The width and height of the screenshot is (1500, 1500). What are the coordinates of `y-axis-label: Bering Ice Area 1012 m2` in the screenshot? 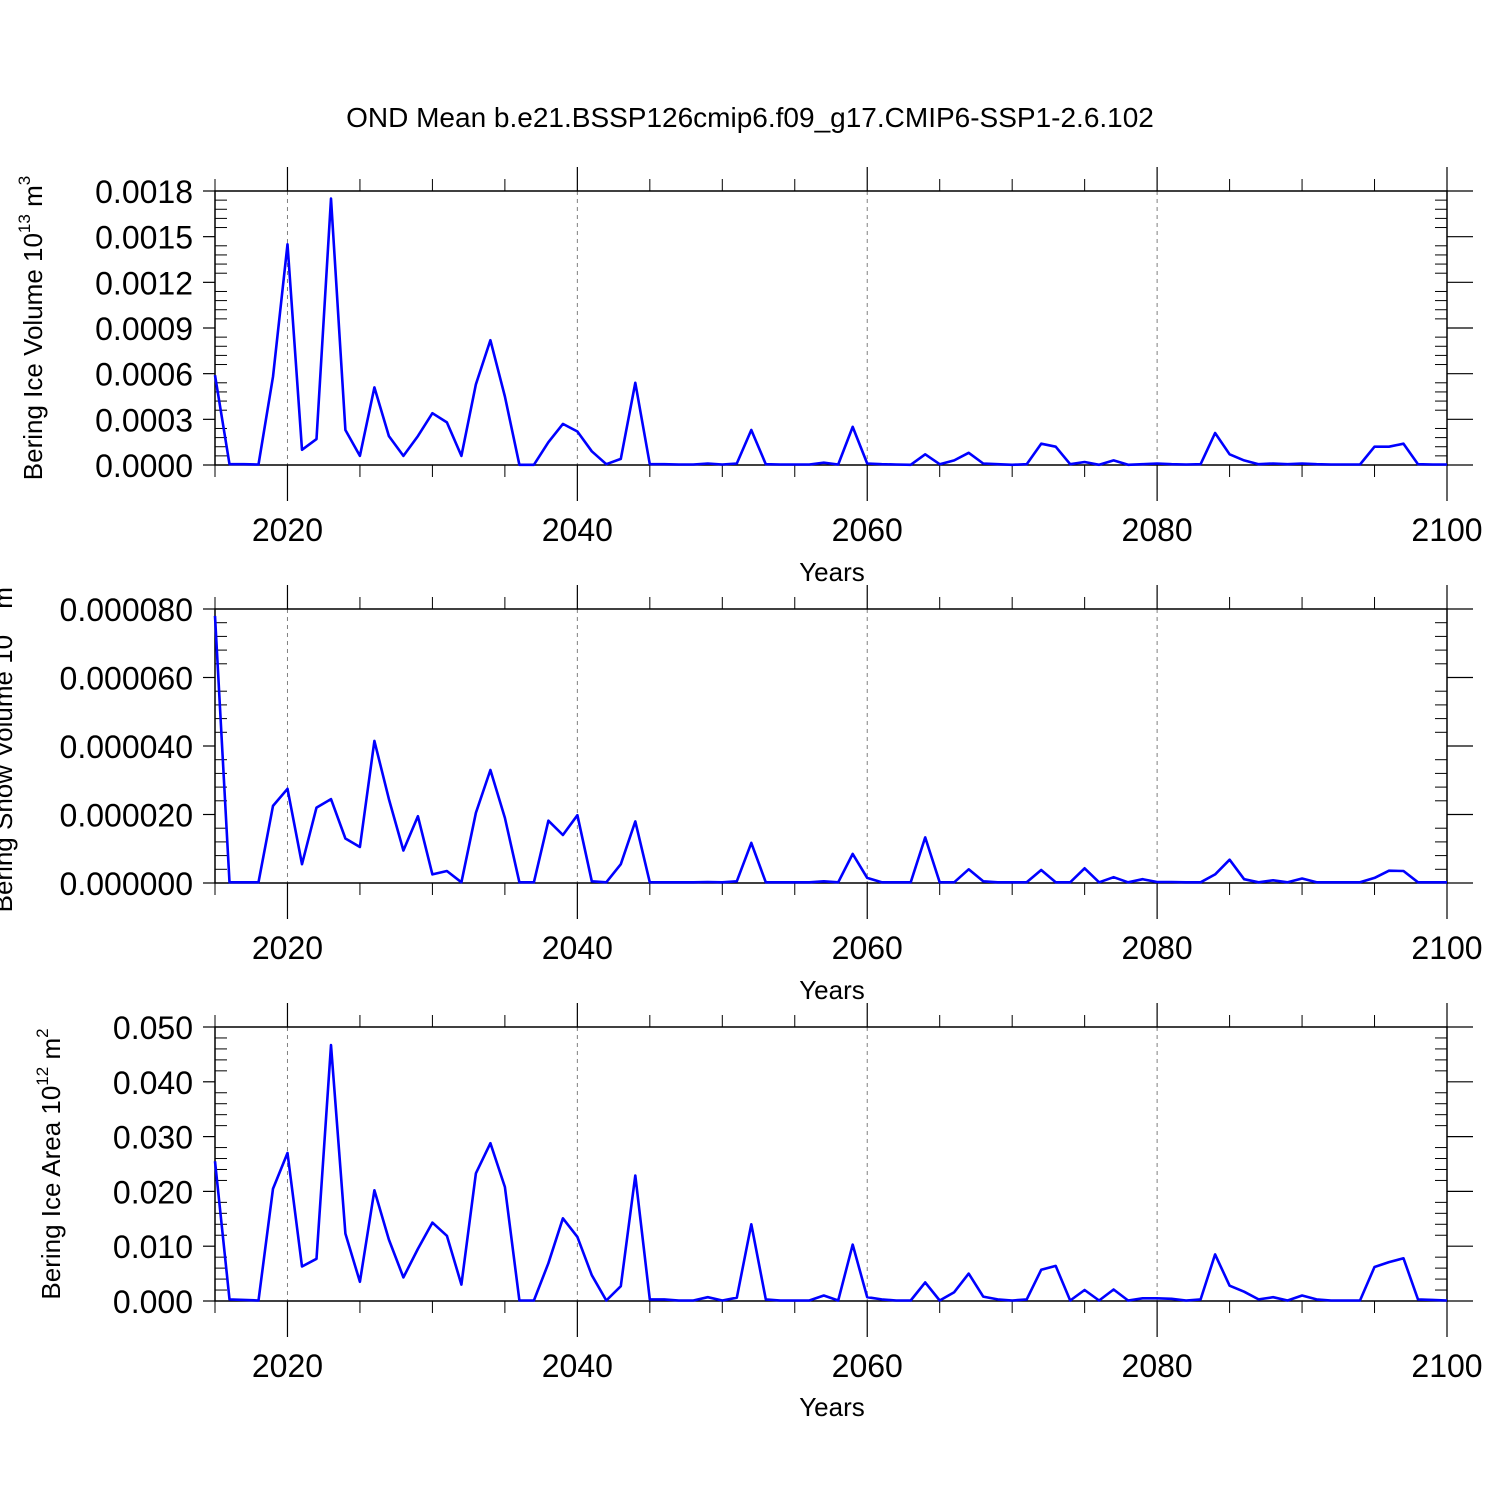 It's located at (49, 1163).